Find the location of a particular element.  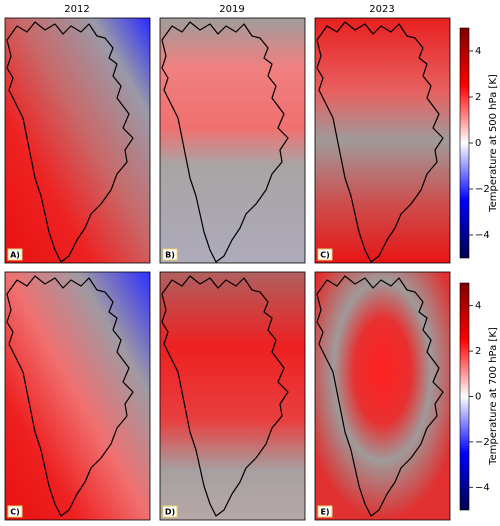

column-title: 2019 is located at coordinates (231, 9).